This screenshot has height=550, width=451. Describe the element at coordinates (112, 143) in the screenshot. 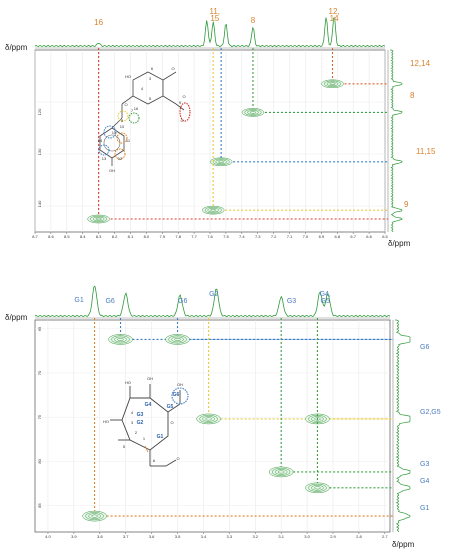

I see `aromatic-circle` at that location.